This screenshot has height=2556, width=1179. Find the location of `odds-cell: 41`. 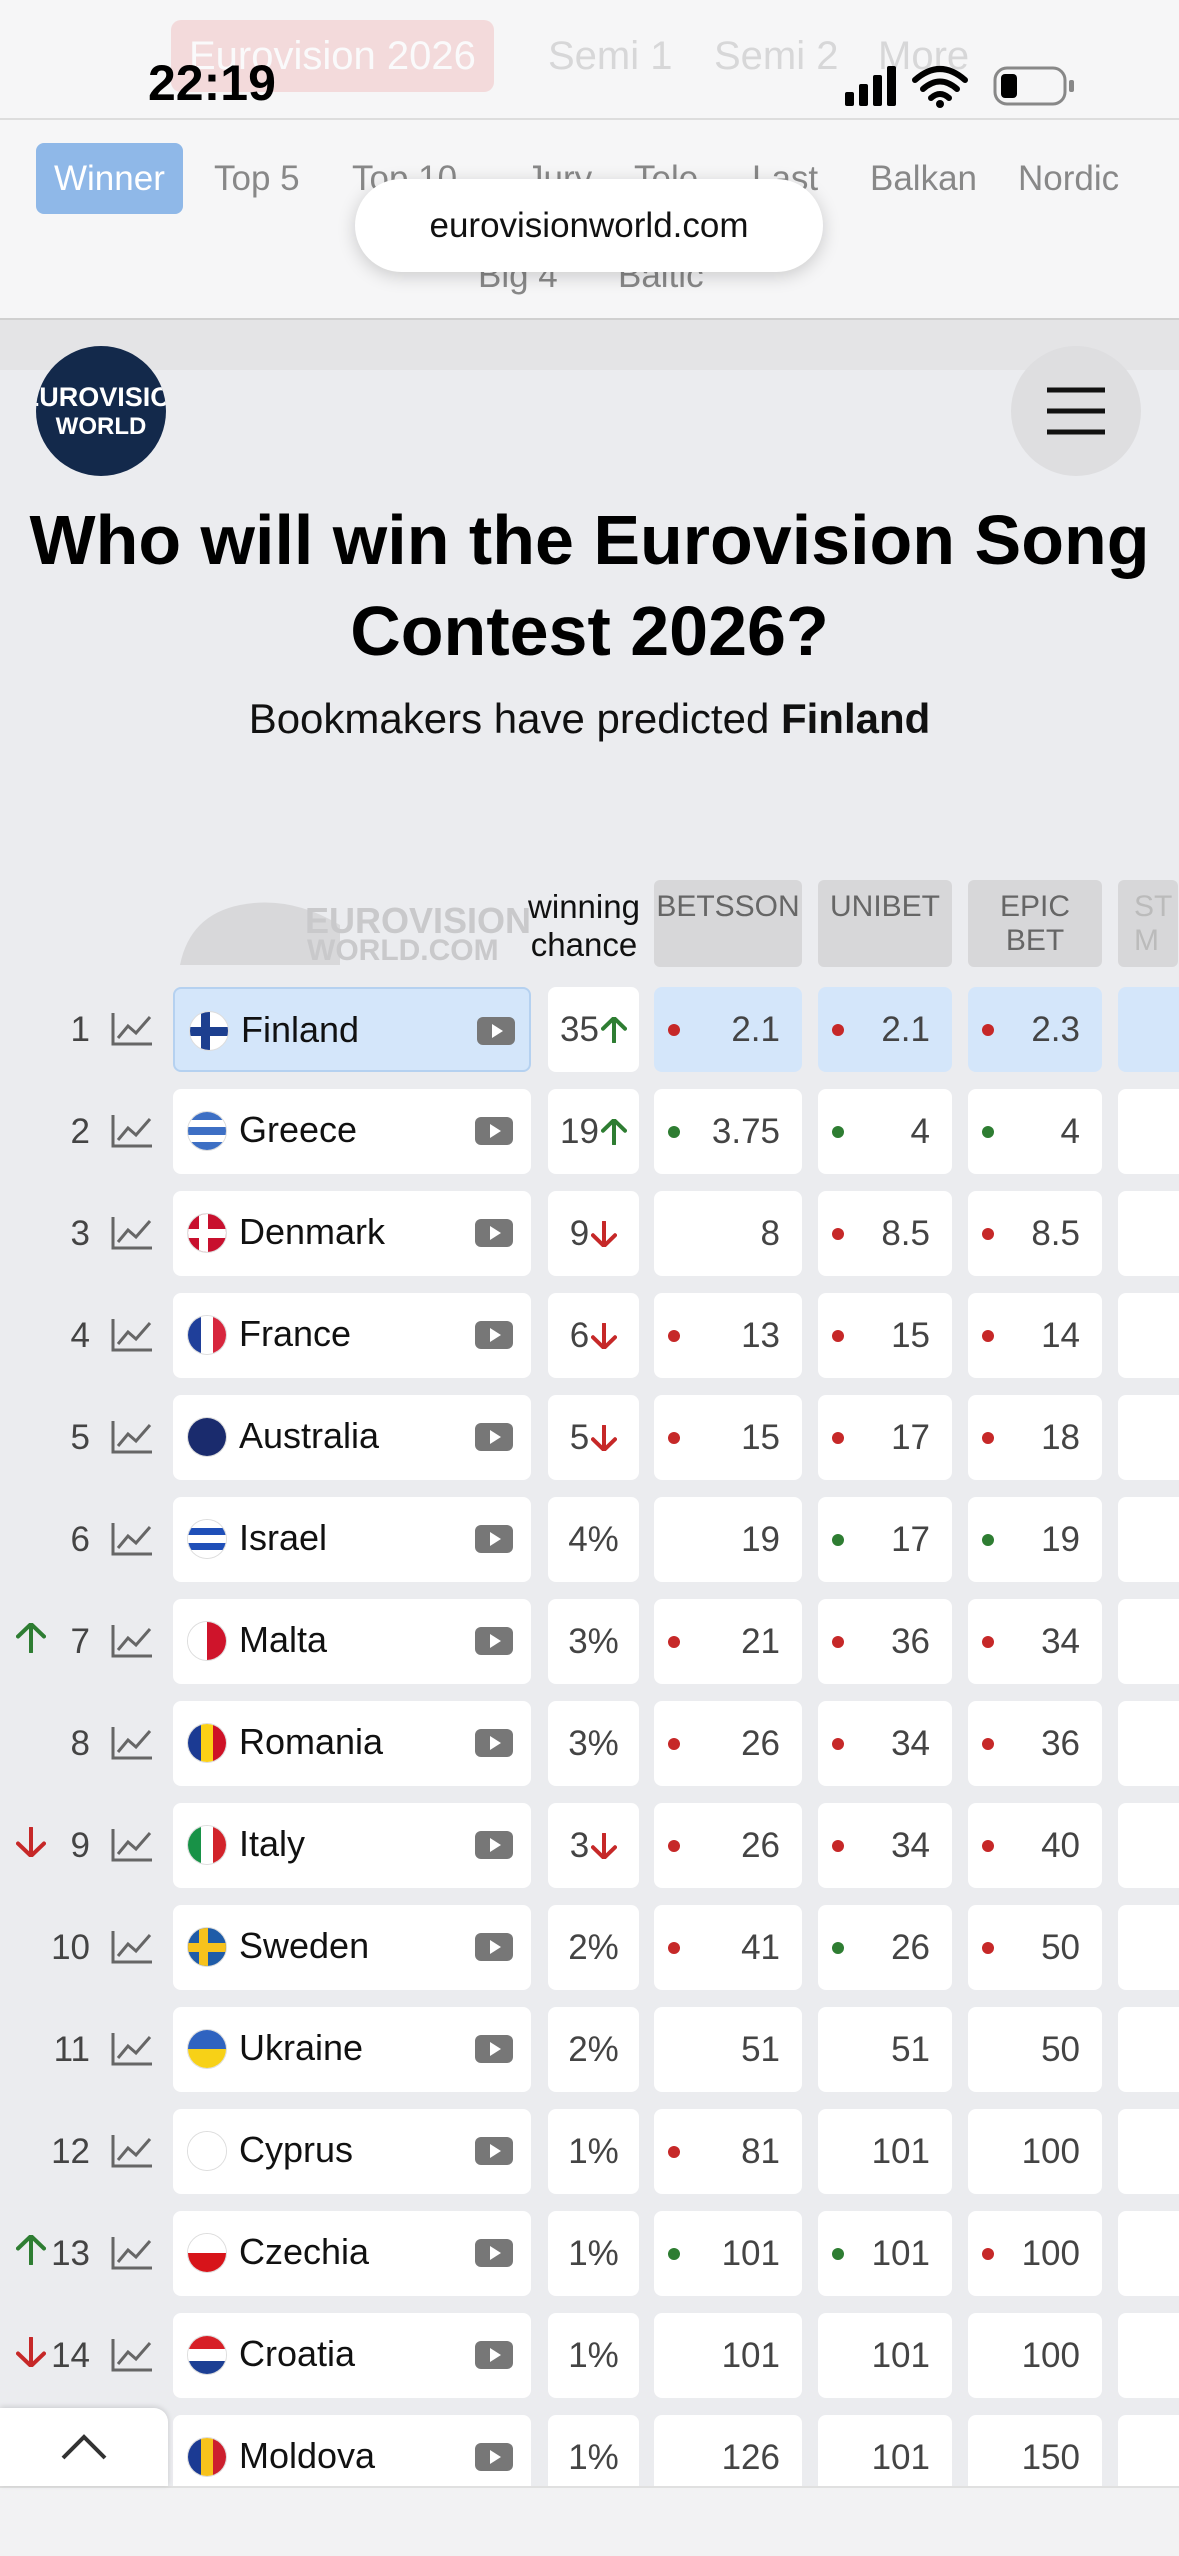

odds-cell: 41 is located at coordinates (728, 1947).